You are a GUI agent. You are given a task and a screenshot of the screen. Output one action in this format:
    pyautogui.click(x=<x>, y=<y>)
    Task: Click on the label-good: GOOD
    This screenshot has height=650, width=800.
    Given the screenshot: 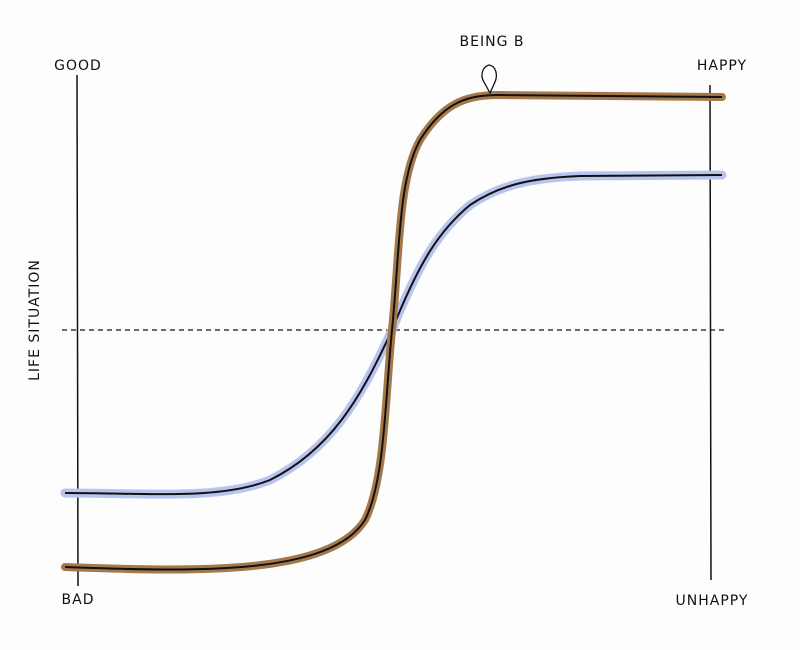 What is the action you would take?
    pyautogui.click(x=78, y=66)
    